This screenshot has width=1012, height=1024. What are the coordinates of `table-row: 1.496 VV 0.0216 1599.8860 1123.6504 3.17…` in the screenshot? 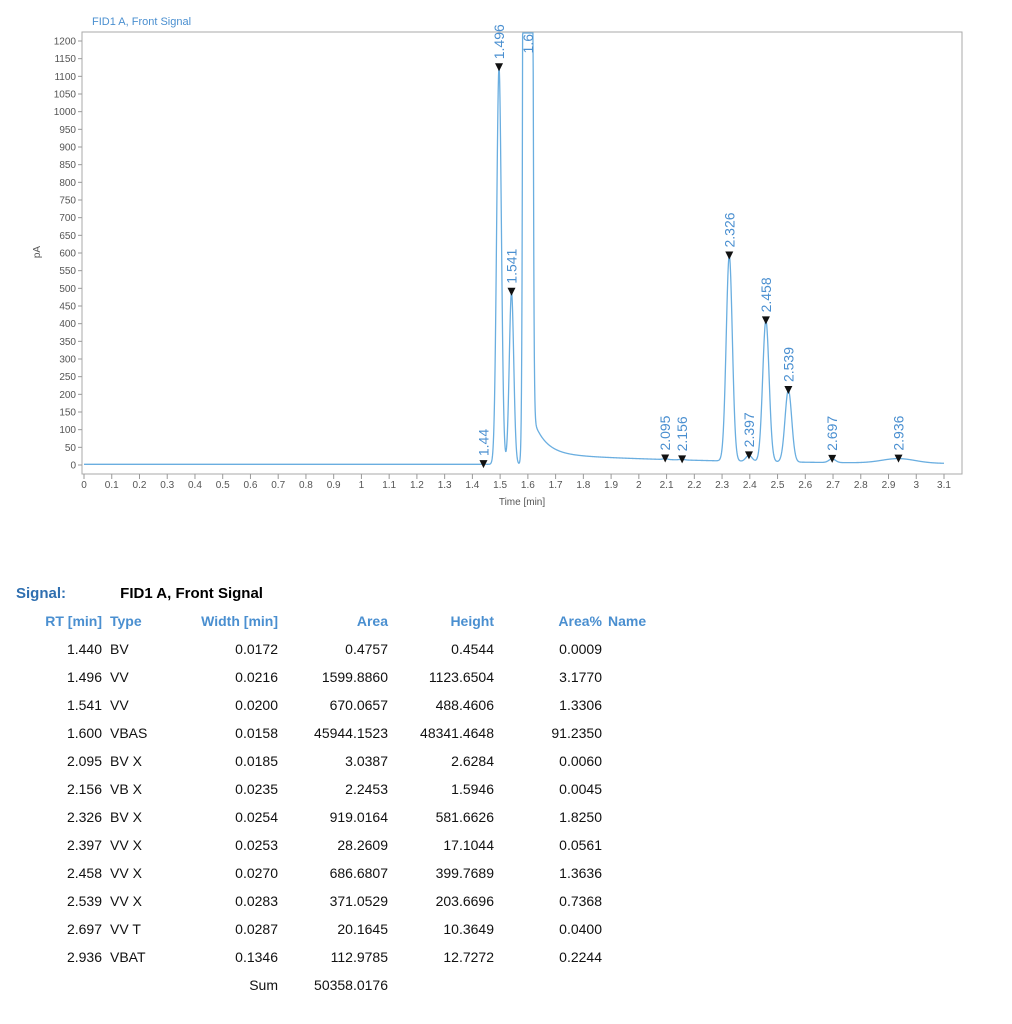 It's located at (342, 677).